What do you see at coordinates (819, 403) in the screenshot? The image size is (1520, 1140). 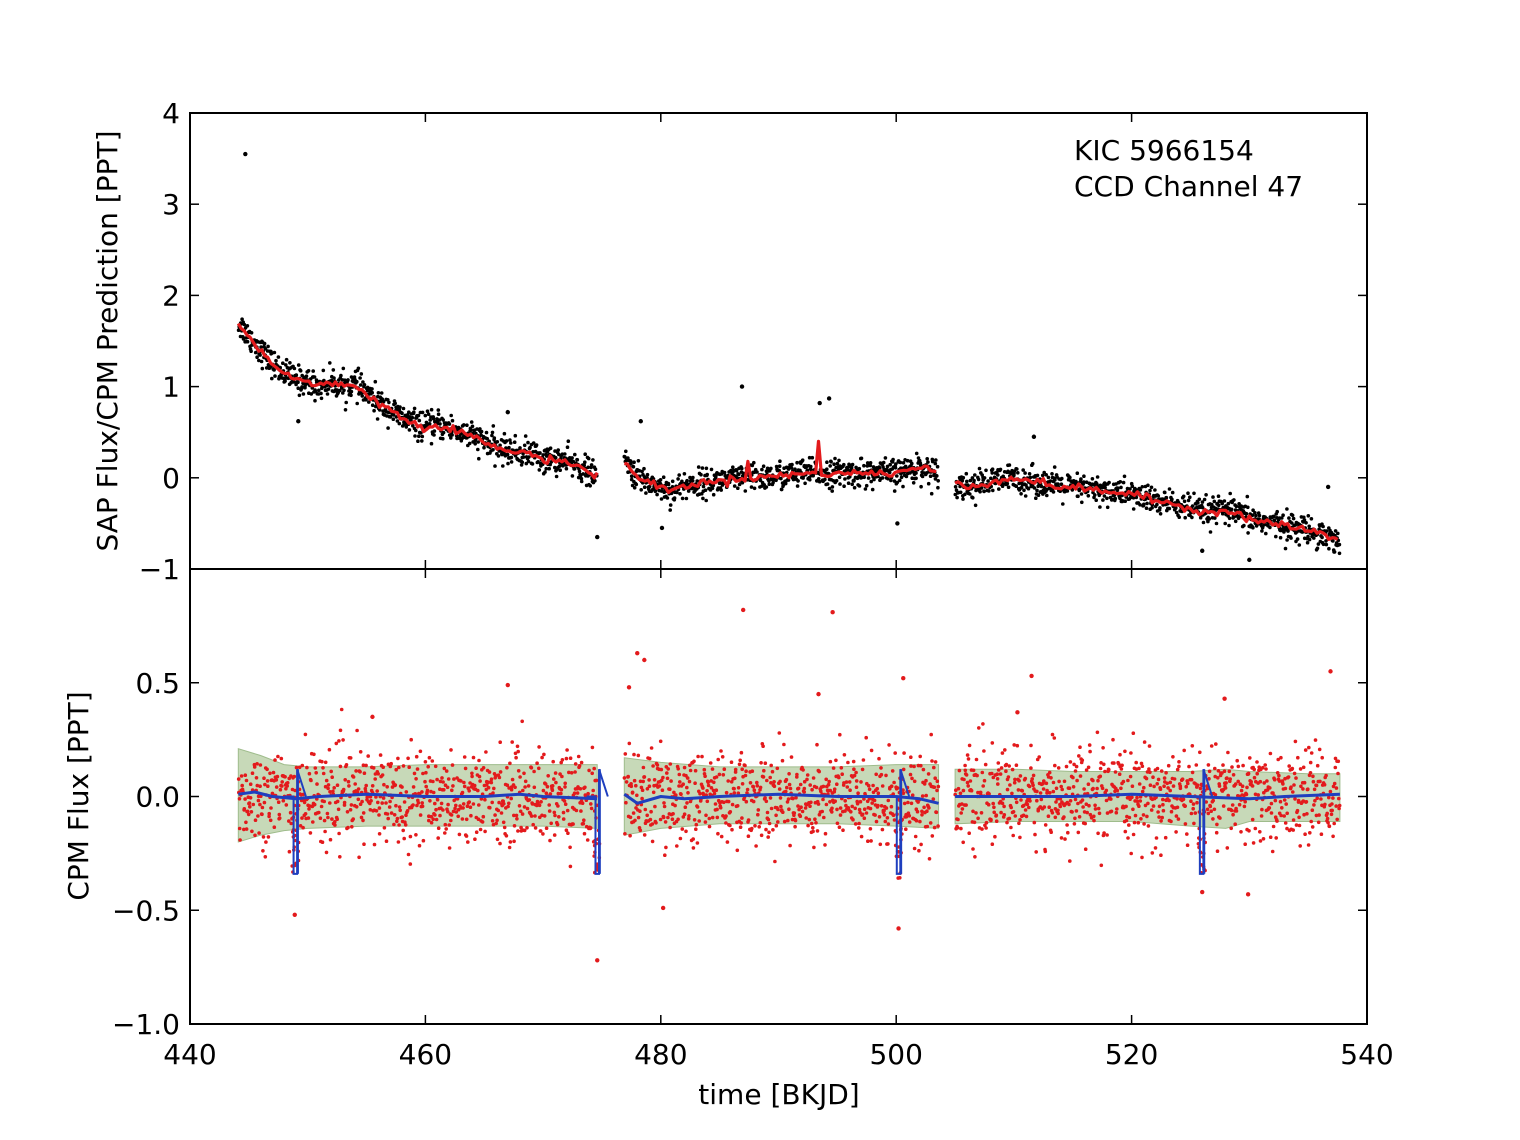 I see `top-outlier-point` at bounding box center [819, 403].